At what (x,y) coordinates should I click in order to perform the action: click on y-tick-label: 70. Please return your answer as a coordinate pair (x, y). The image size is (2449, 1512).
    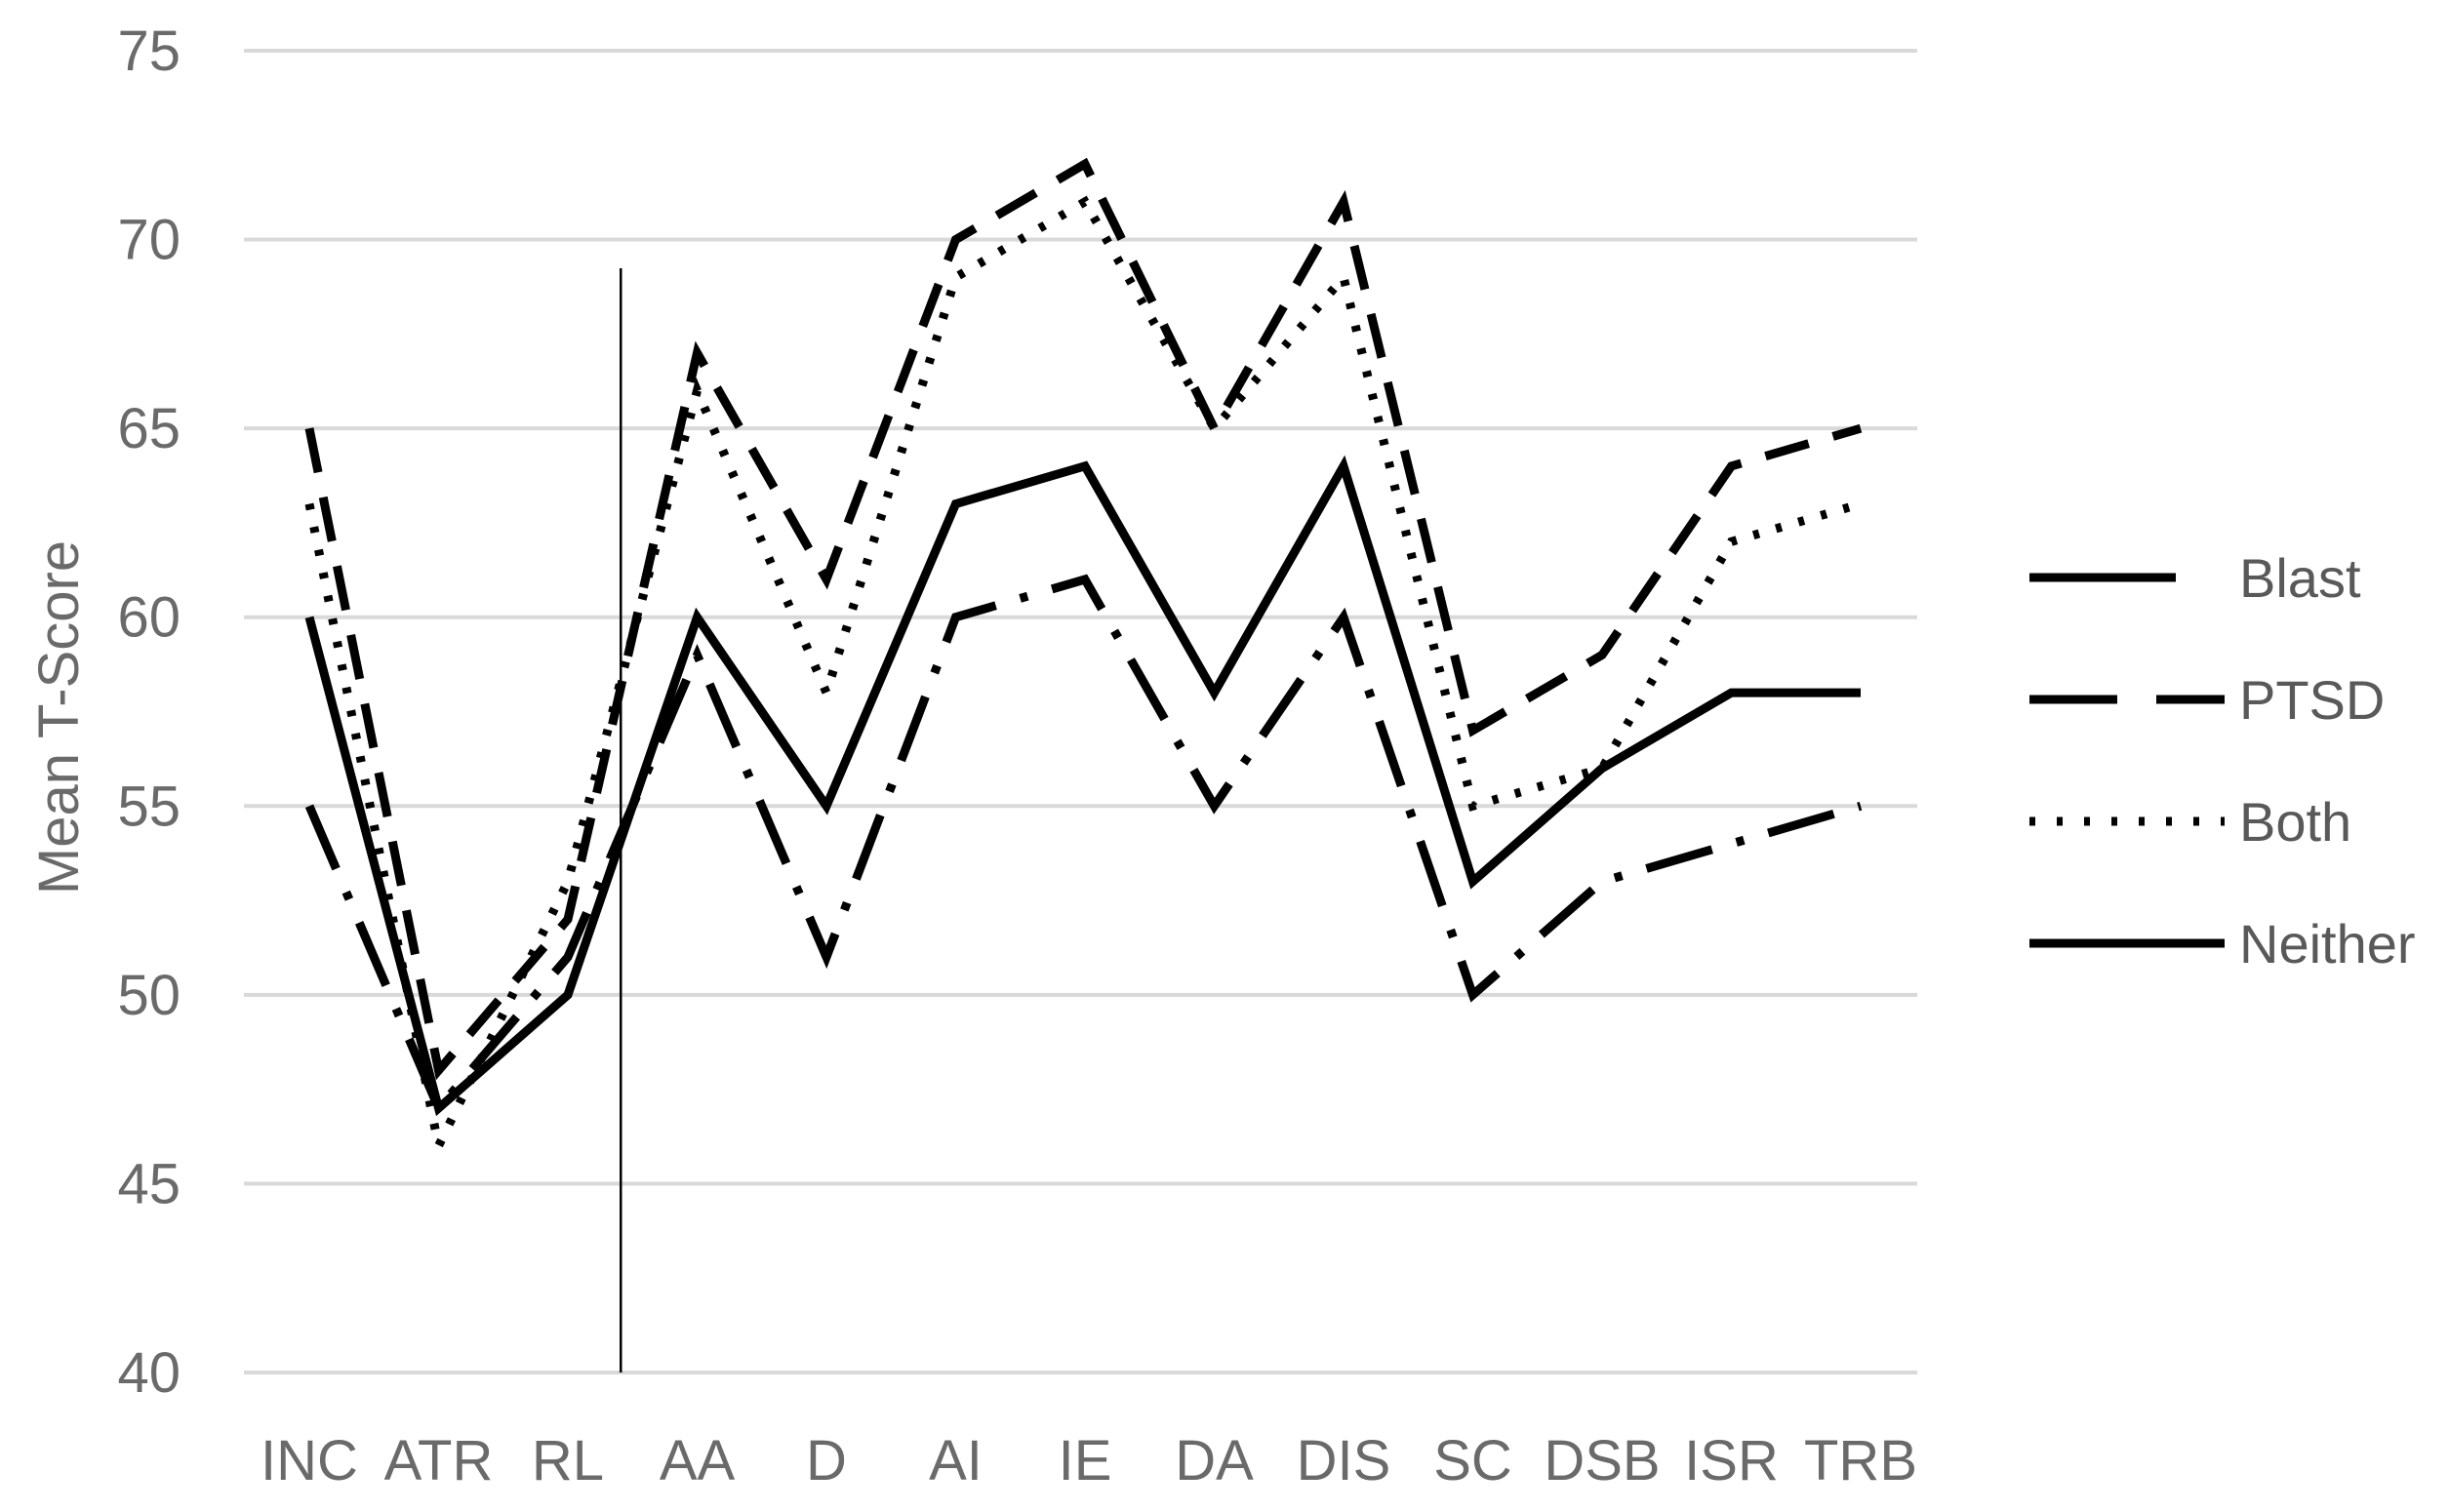
    Looking at the image, I should click on (149, 240).